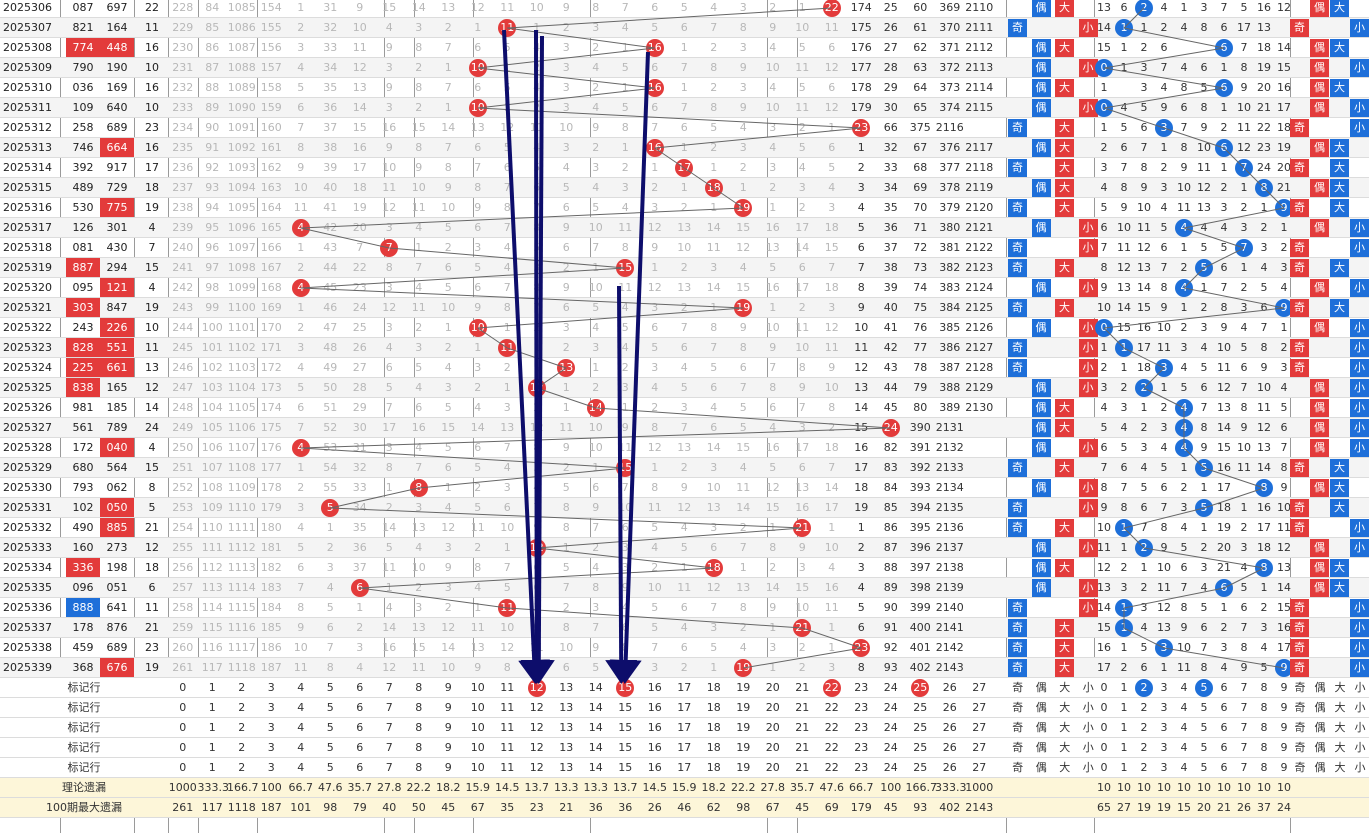 The width and height of the screenshot is (1369, 833). What do you see at coordinates (1144, 688) in the screenshot?
I see `mark-digit-ball: 2` at bounding box center [1144, 688].